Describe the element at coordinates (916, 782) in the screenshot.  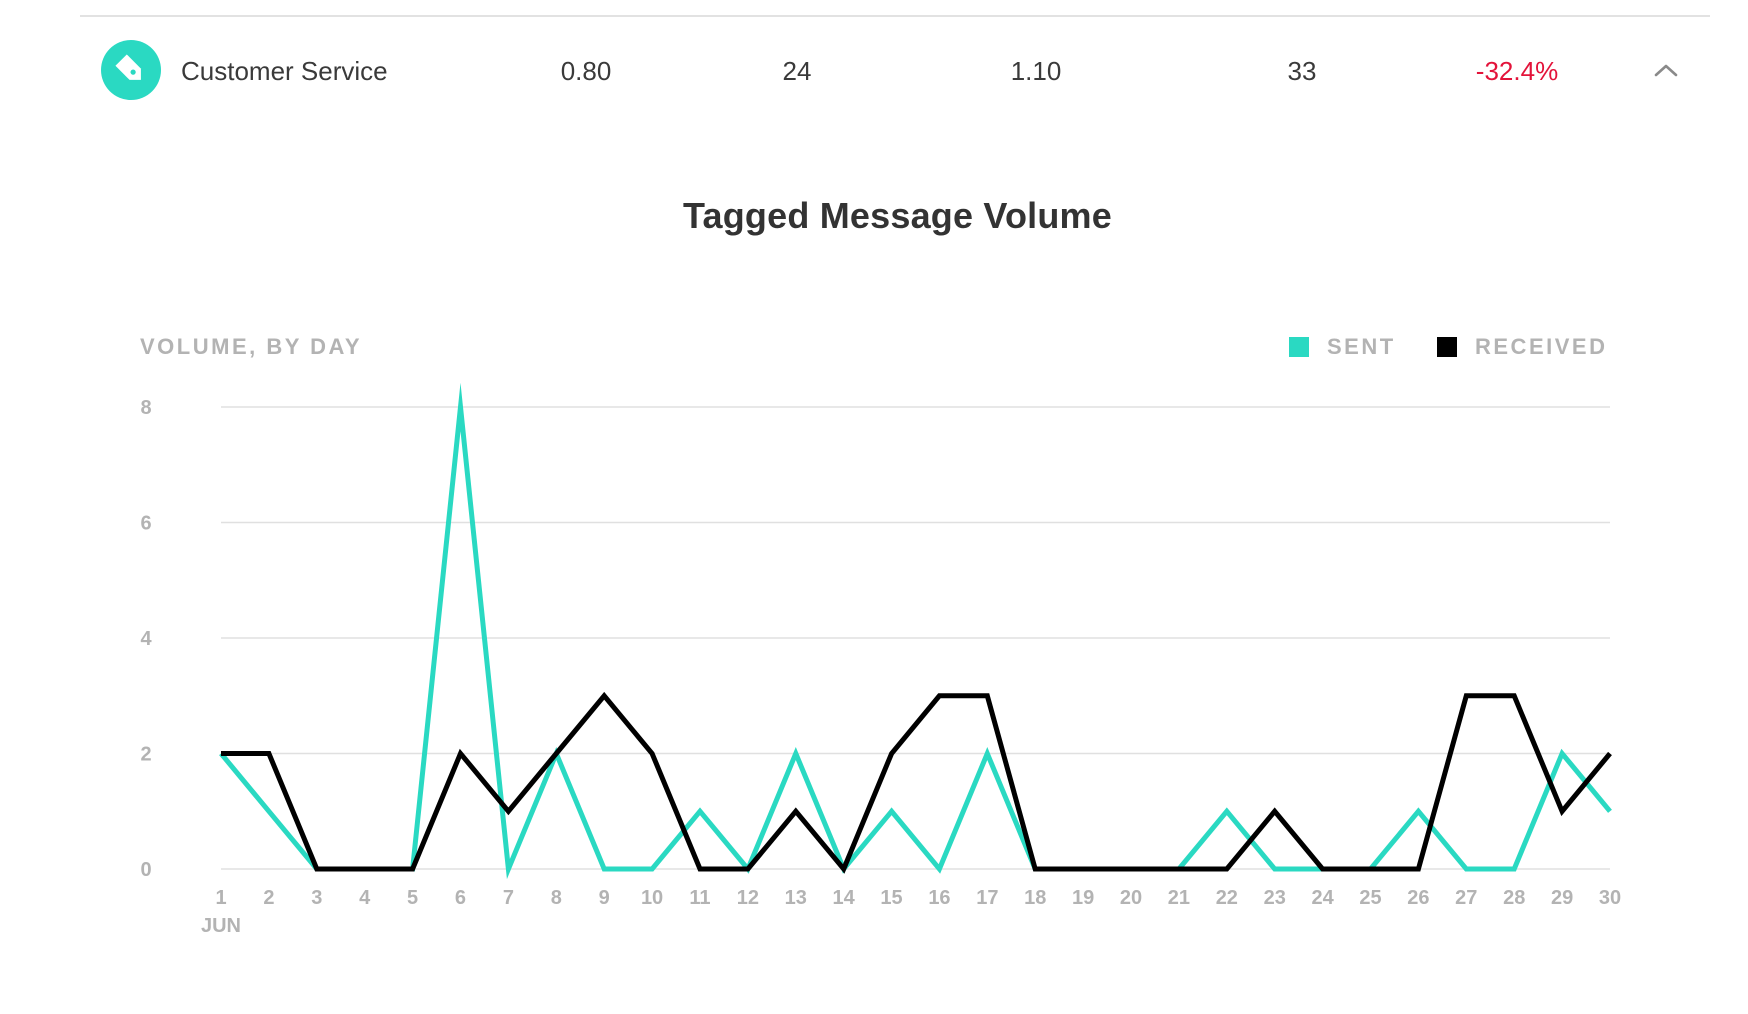
I see `series-line-received` at that location.